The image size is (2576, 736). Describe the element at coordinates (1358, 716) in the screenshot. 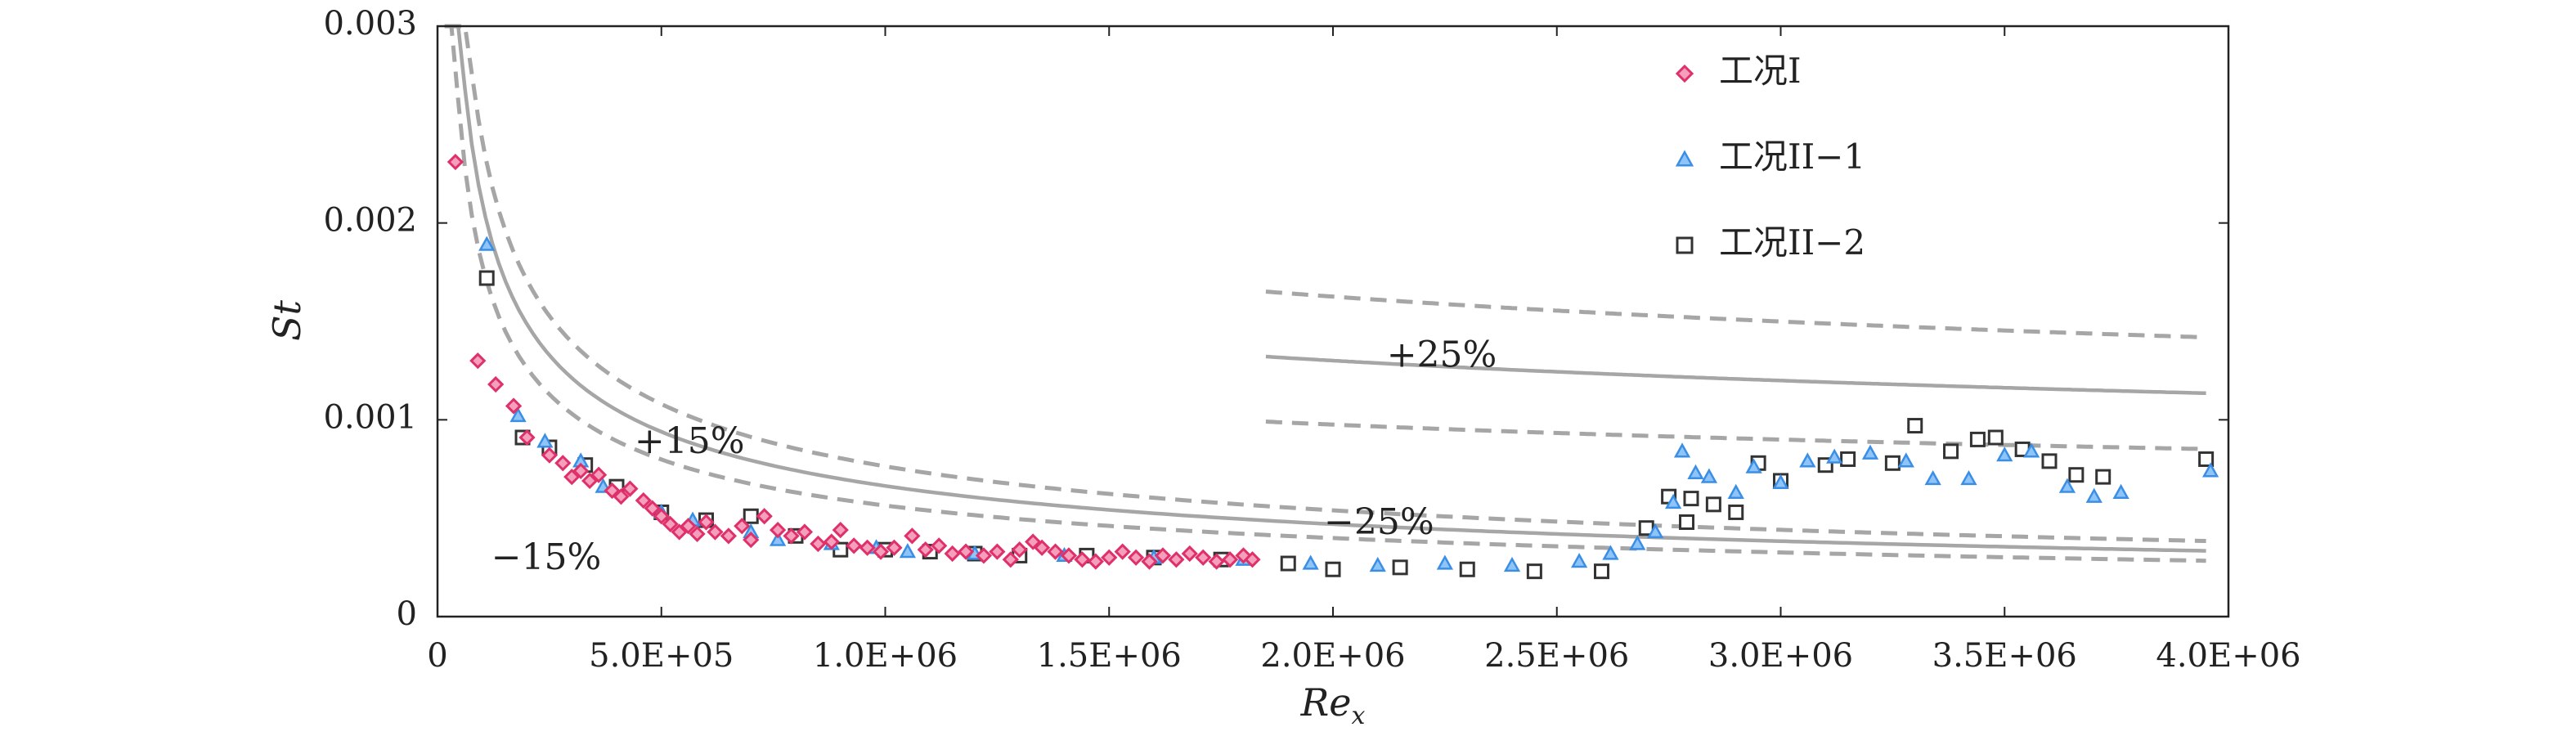

I see `x-axis-title-subscript: x` at that location.